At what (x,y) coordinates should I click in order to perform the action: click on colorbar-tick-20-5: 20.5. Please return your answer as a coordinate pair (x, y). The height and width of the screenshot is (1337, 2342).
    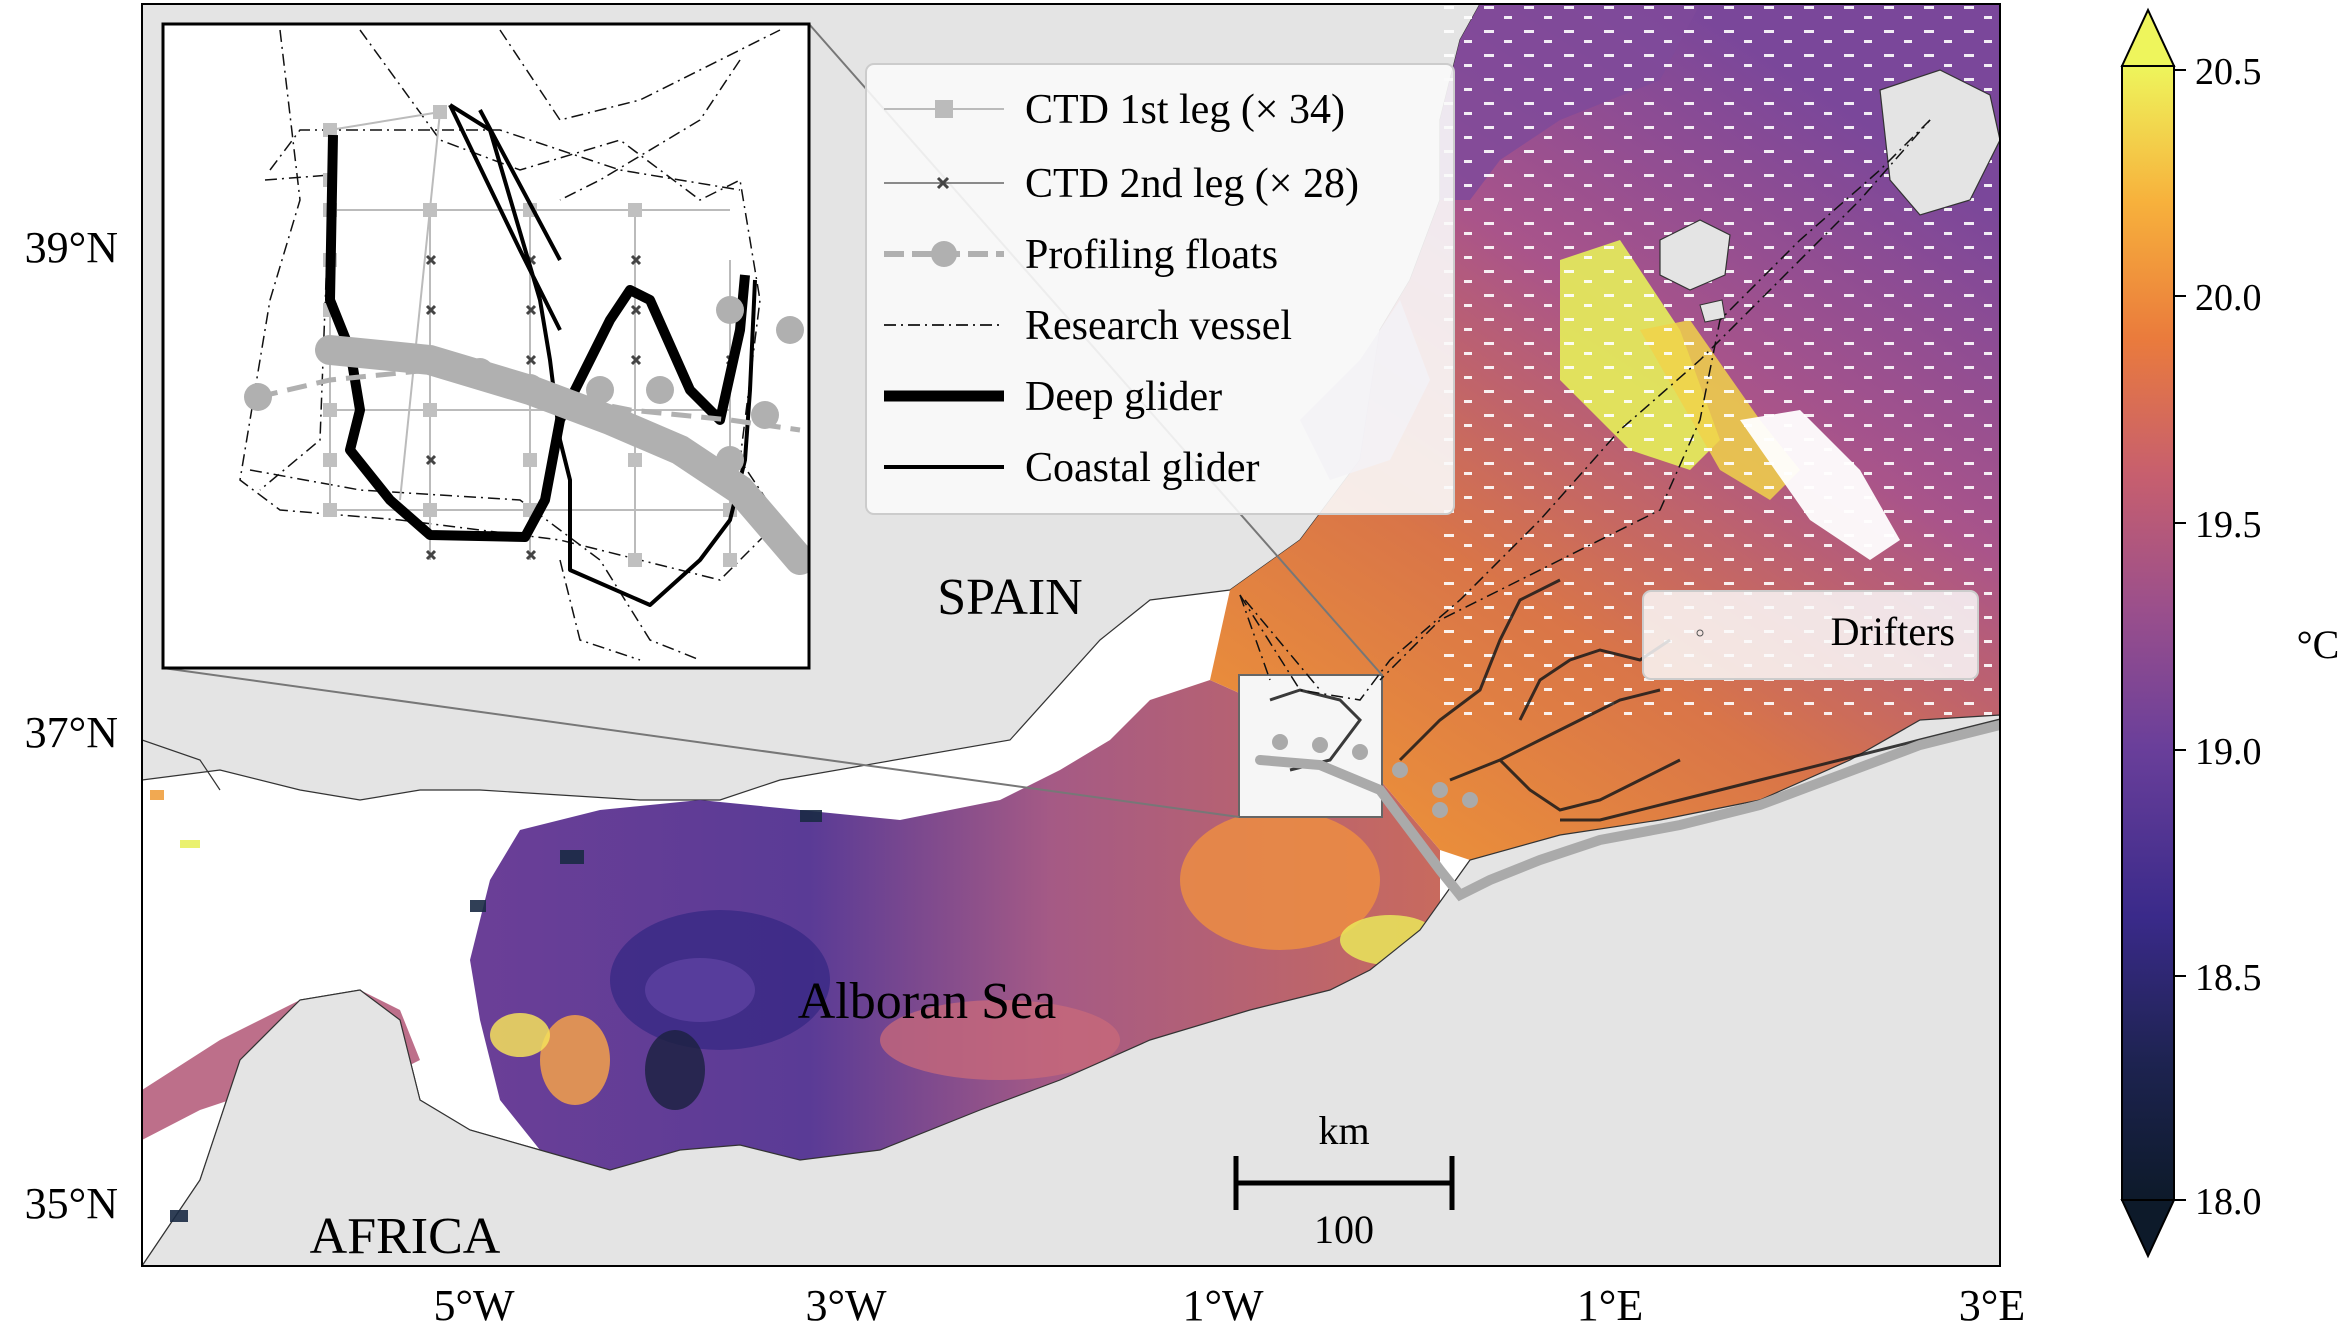
    Looking at the image, I should click on (2228, 72).